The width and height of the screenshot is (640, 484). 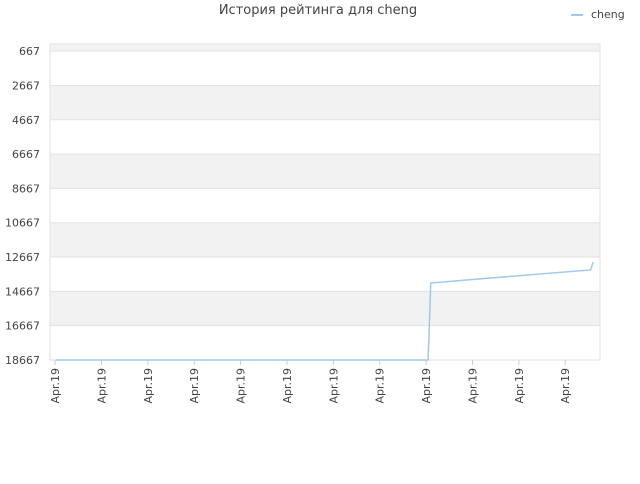 What do you see at coordinates (26, 154) in the screenshot?
I see `y-tick-label: 6667` at bounding box center [26, 154].